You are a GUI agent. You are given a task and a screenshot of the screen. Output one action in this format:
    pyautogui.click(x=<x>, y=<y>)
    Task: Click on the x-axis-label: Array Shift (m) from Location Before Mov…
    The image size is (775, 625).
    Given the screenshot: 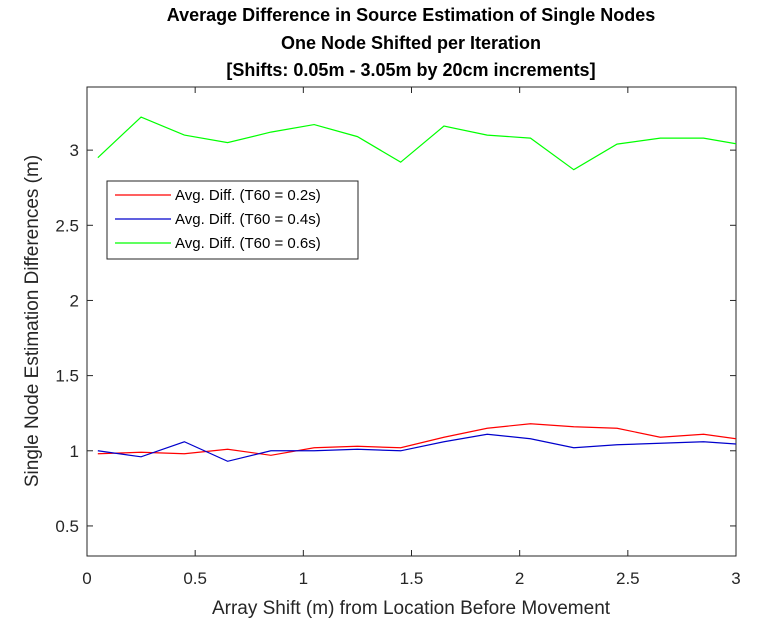 What is the action you would take?
    pyautogui.click(x=411, y=608)
    